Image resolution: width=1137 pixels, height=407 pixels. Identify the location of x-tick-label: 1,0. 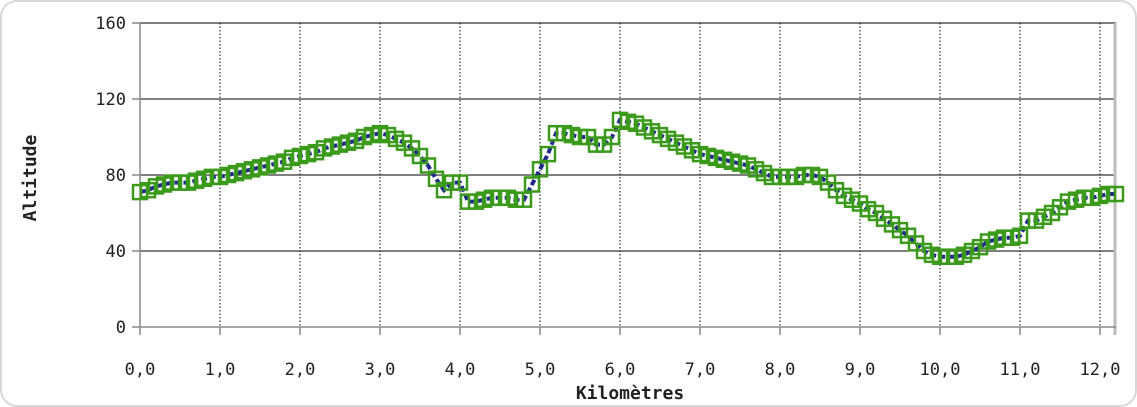
(220, 370).